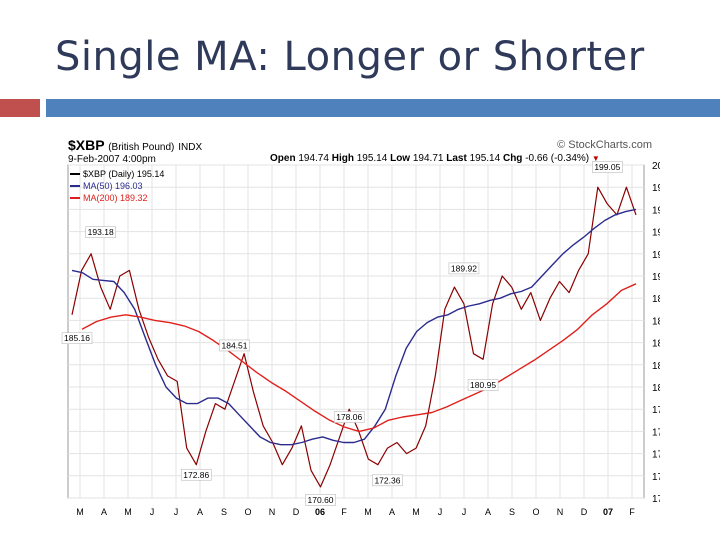 The height and width of the screenshot is (540, 720). I want to click on data-label: 180.95, so click(483, 385).